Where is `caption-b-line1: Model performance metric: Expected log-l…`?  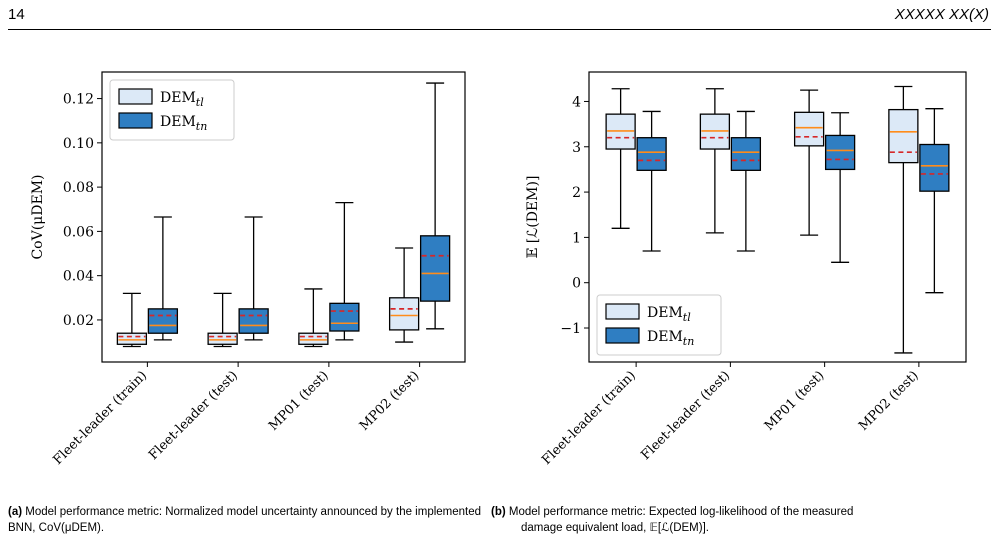
caption-b-line1: Model performance metric: Expected log-l… is located at coordinates (681, 512).